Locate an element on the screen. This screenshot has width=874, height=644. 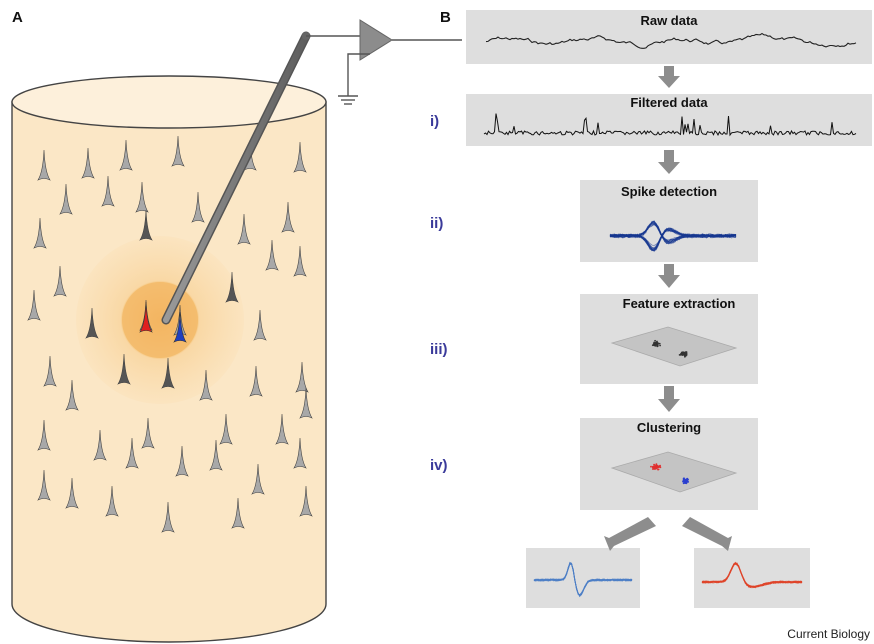
step-label-ii: ii) is located at coordinates (436, 223).